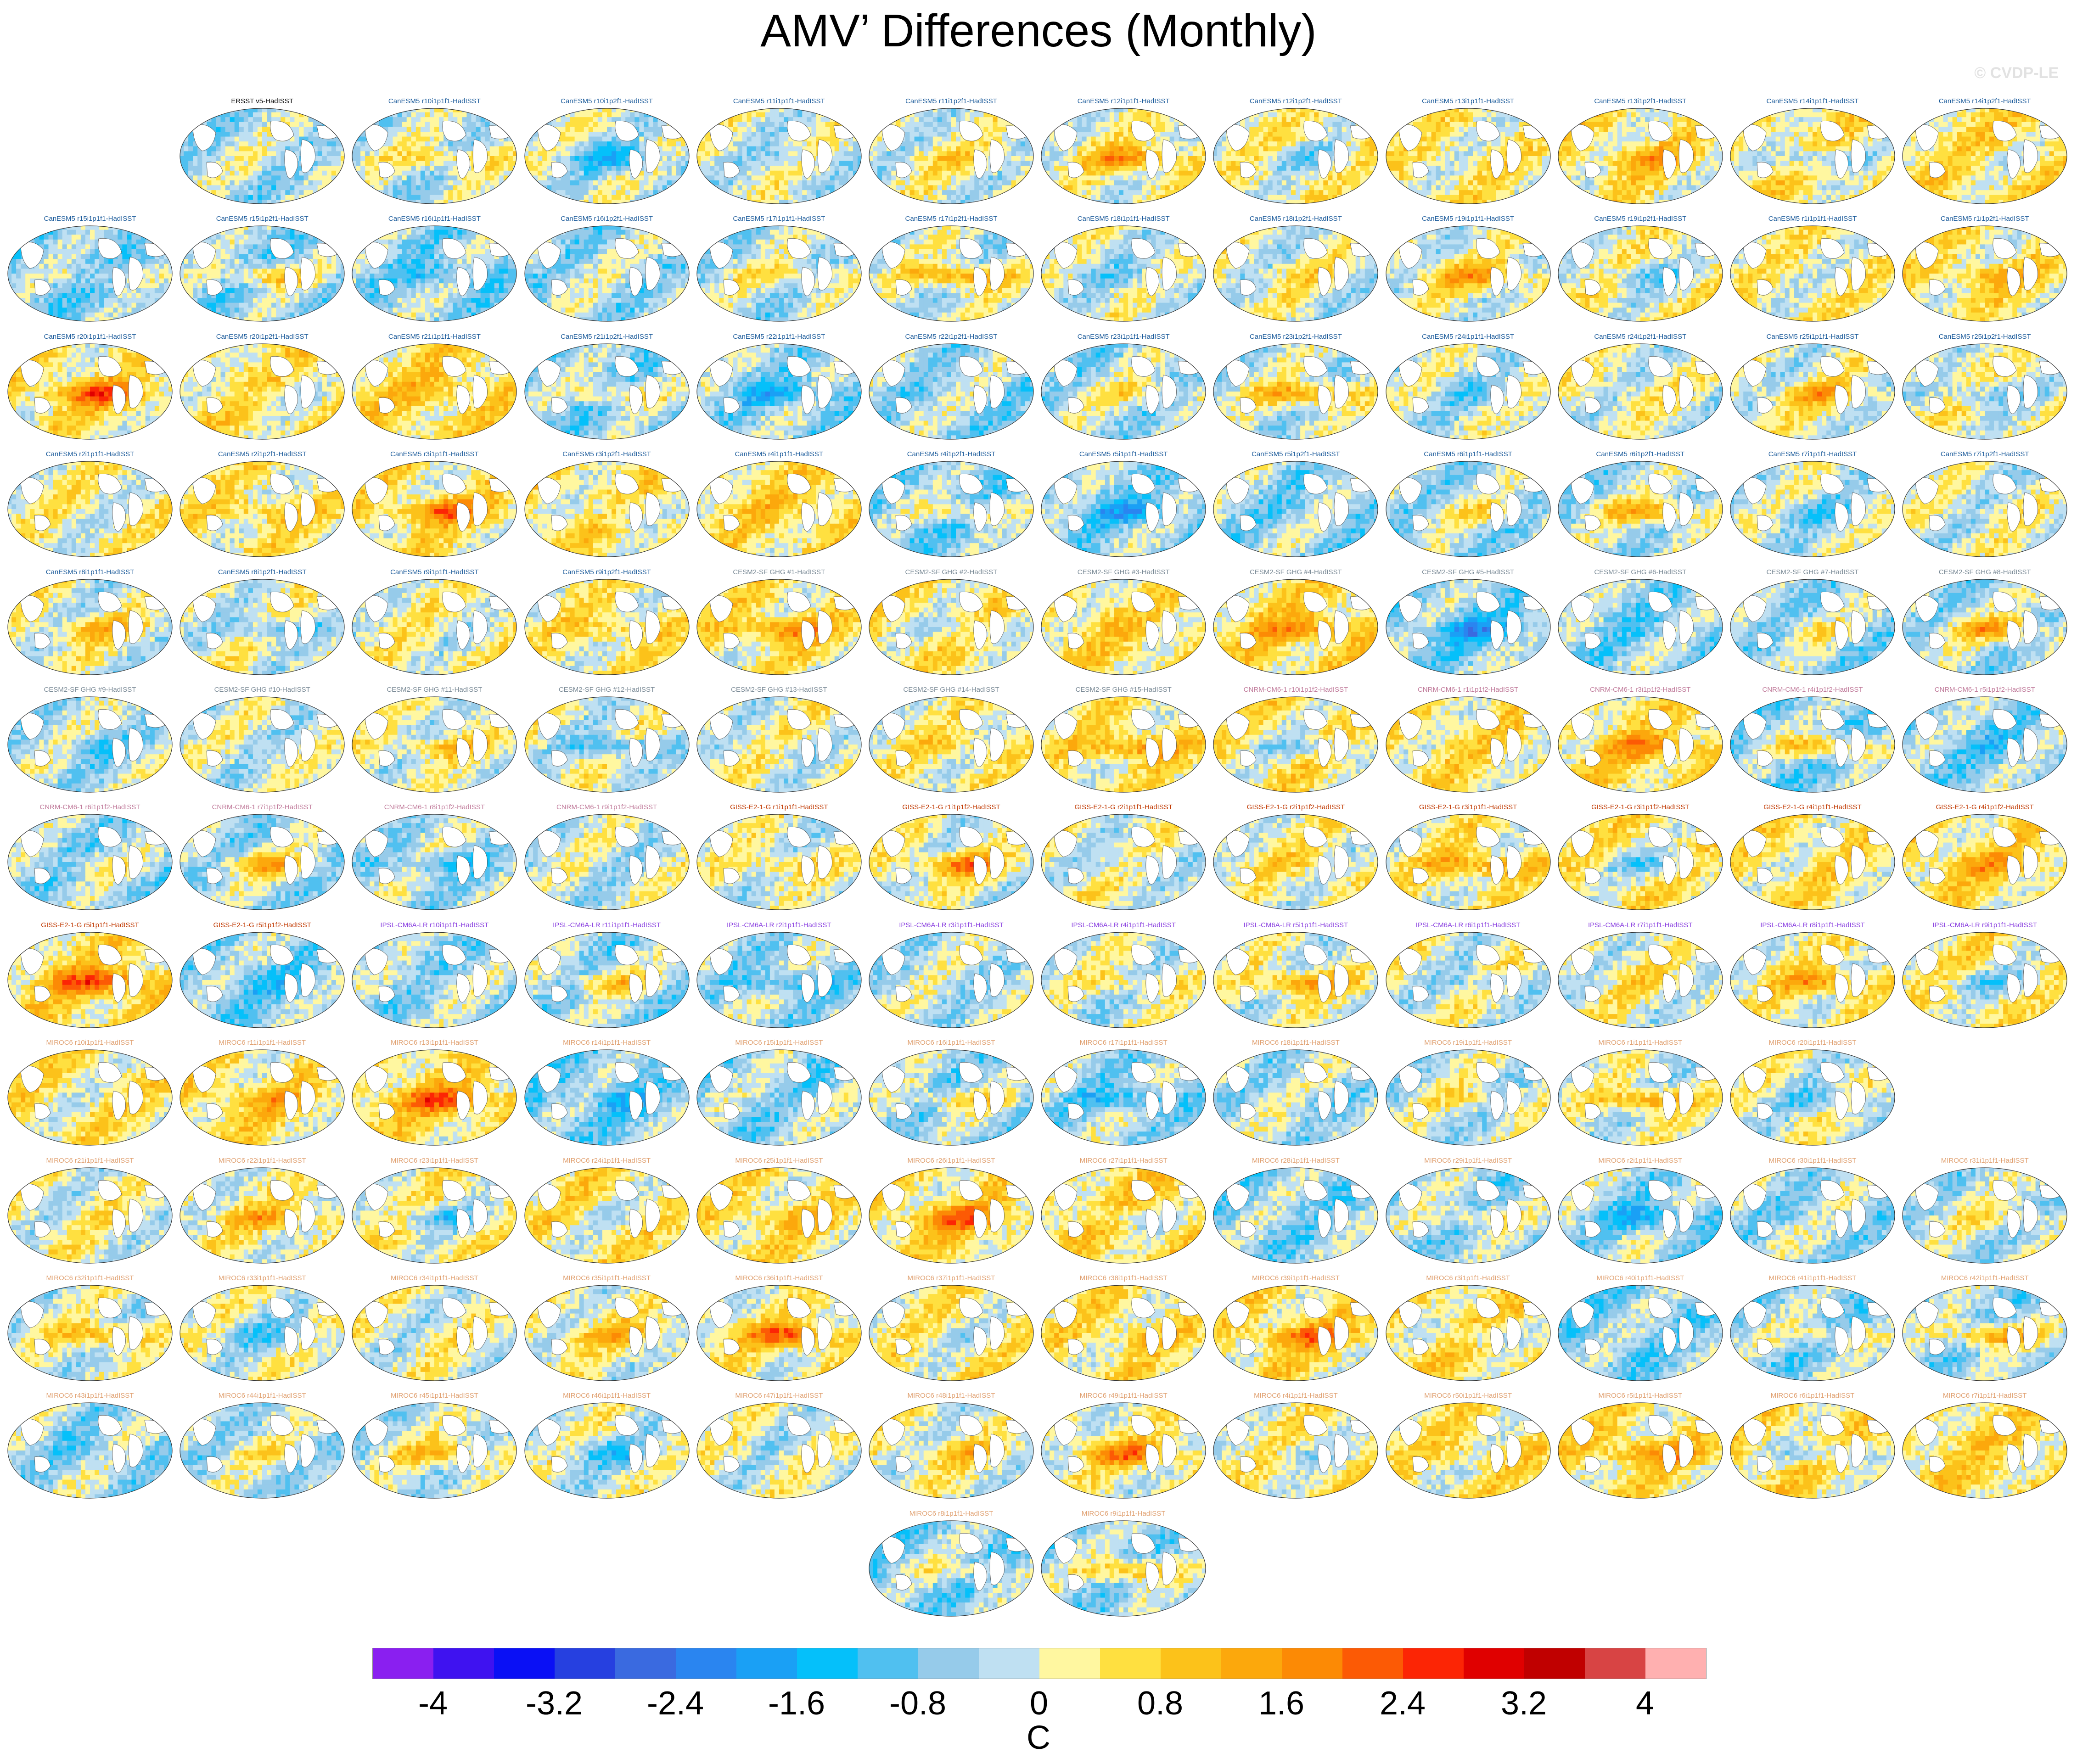 This screenshot has height=1764, width=2077. I want to click on panel-title: IPSL-CM6A-LR r4i1p1f1-HadISST, so click(1123, 925).